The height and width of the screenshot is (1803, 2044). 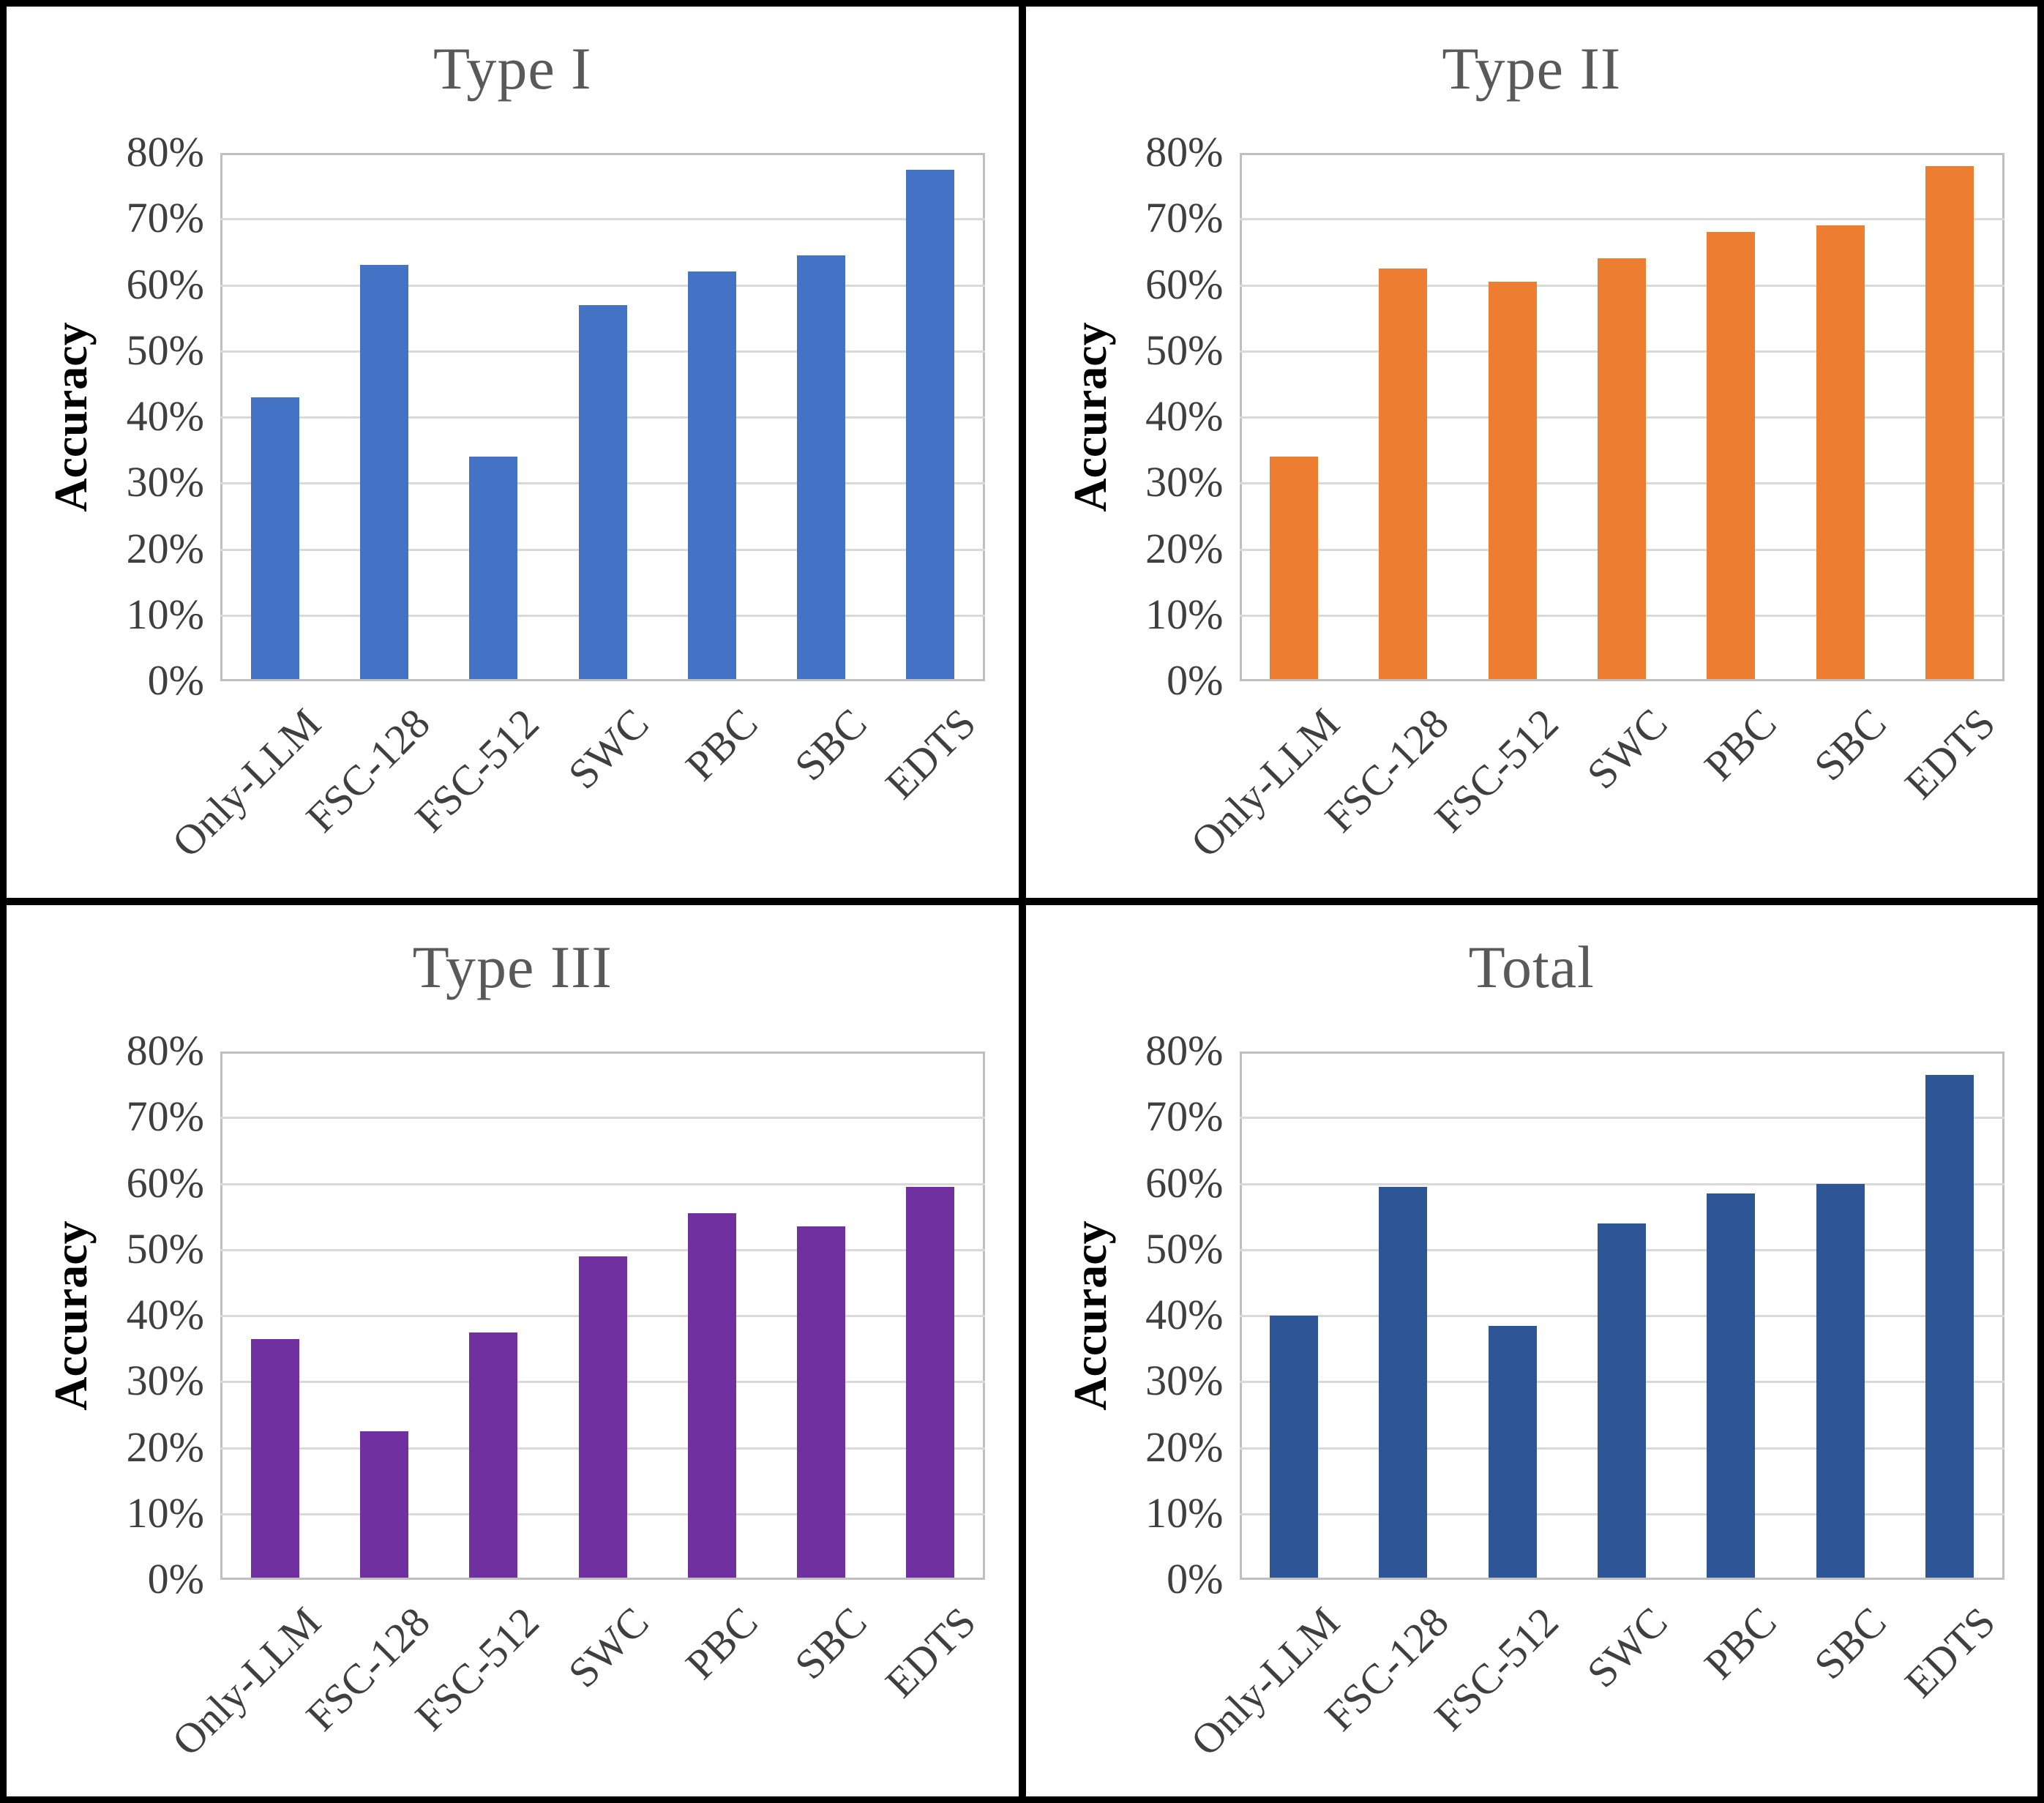 I want to click on chart-title-type-iii: Type III, so click(x=512, y=967).